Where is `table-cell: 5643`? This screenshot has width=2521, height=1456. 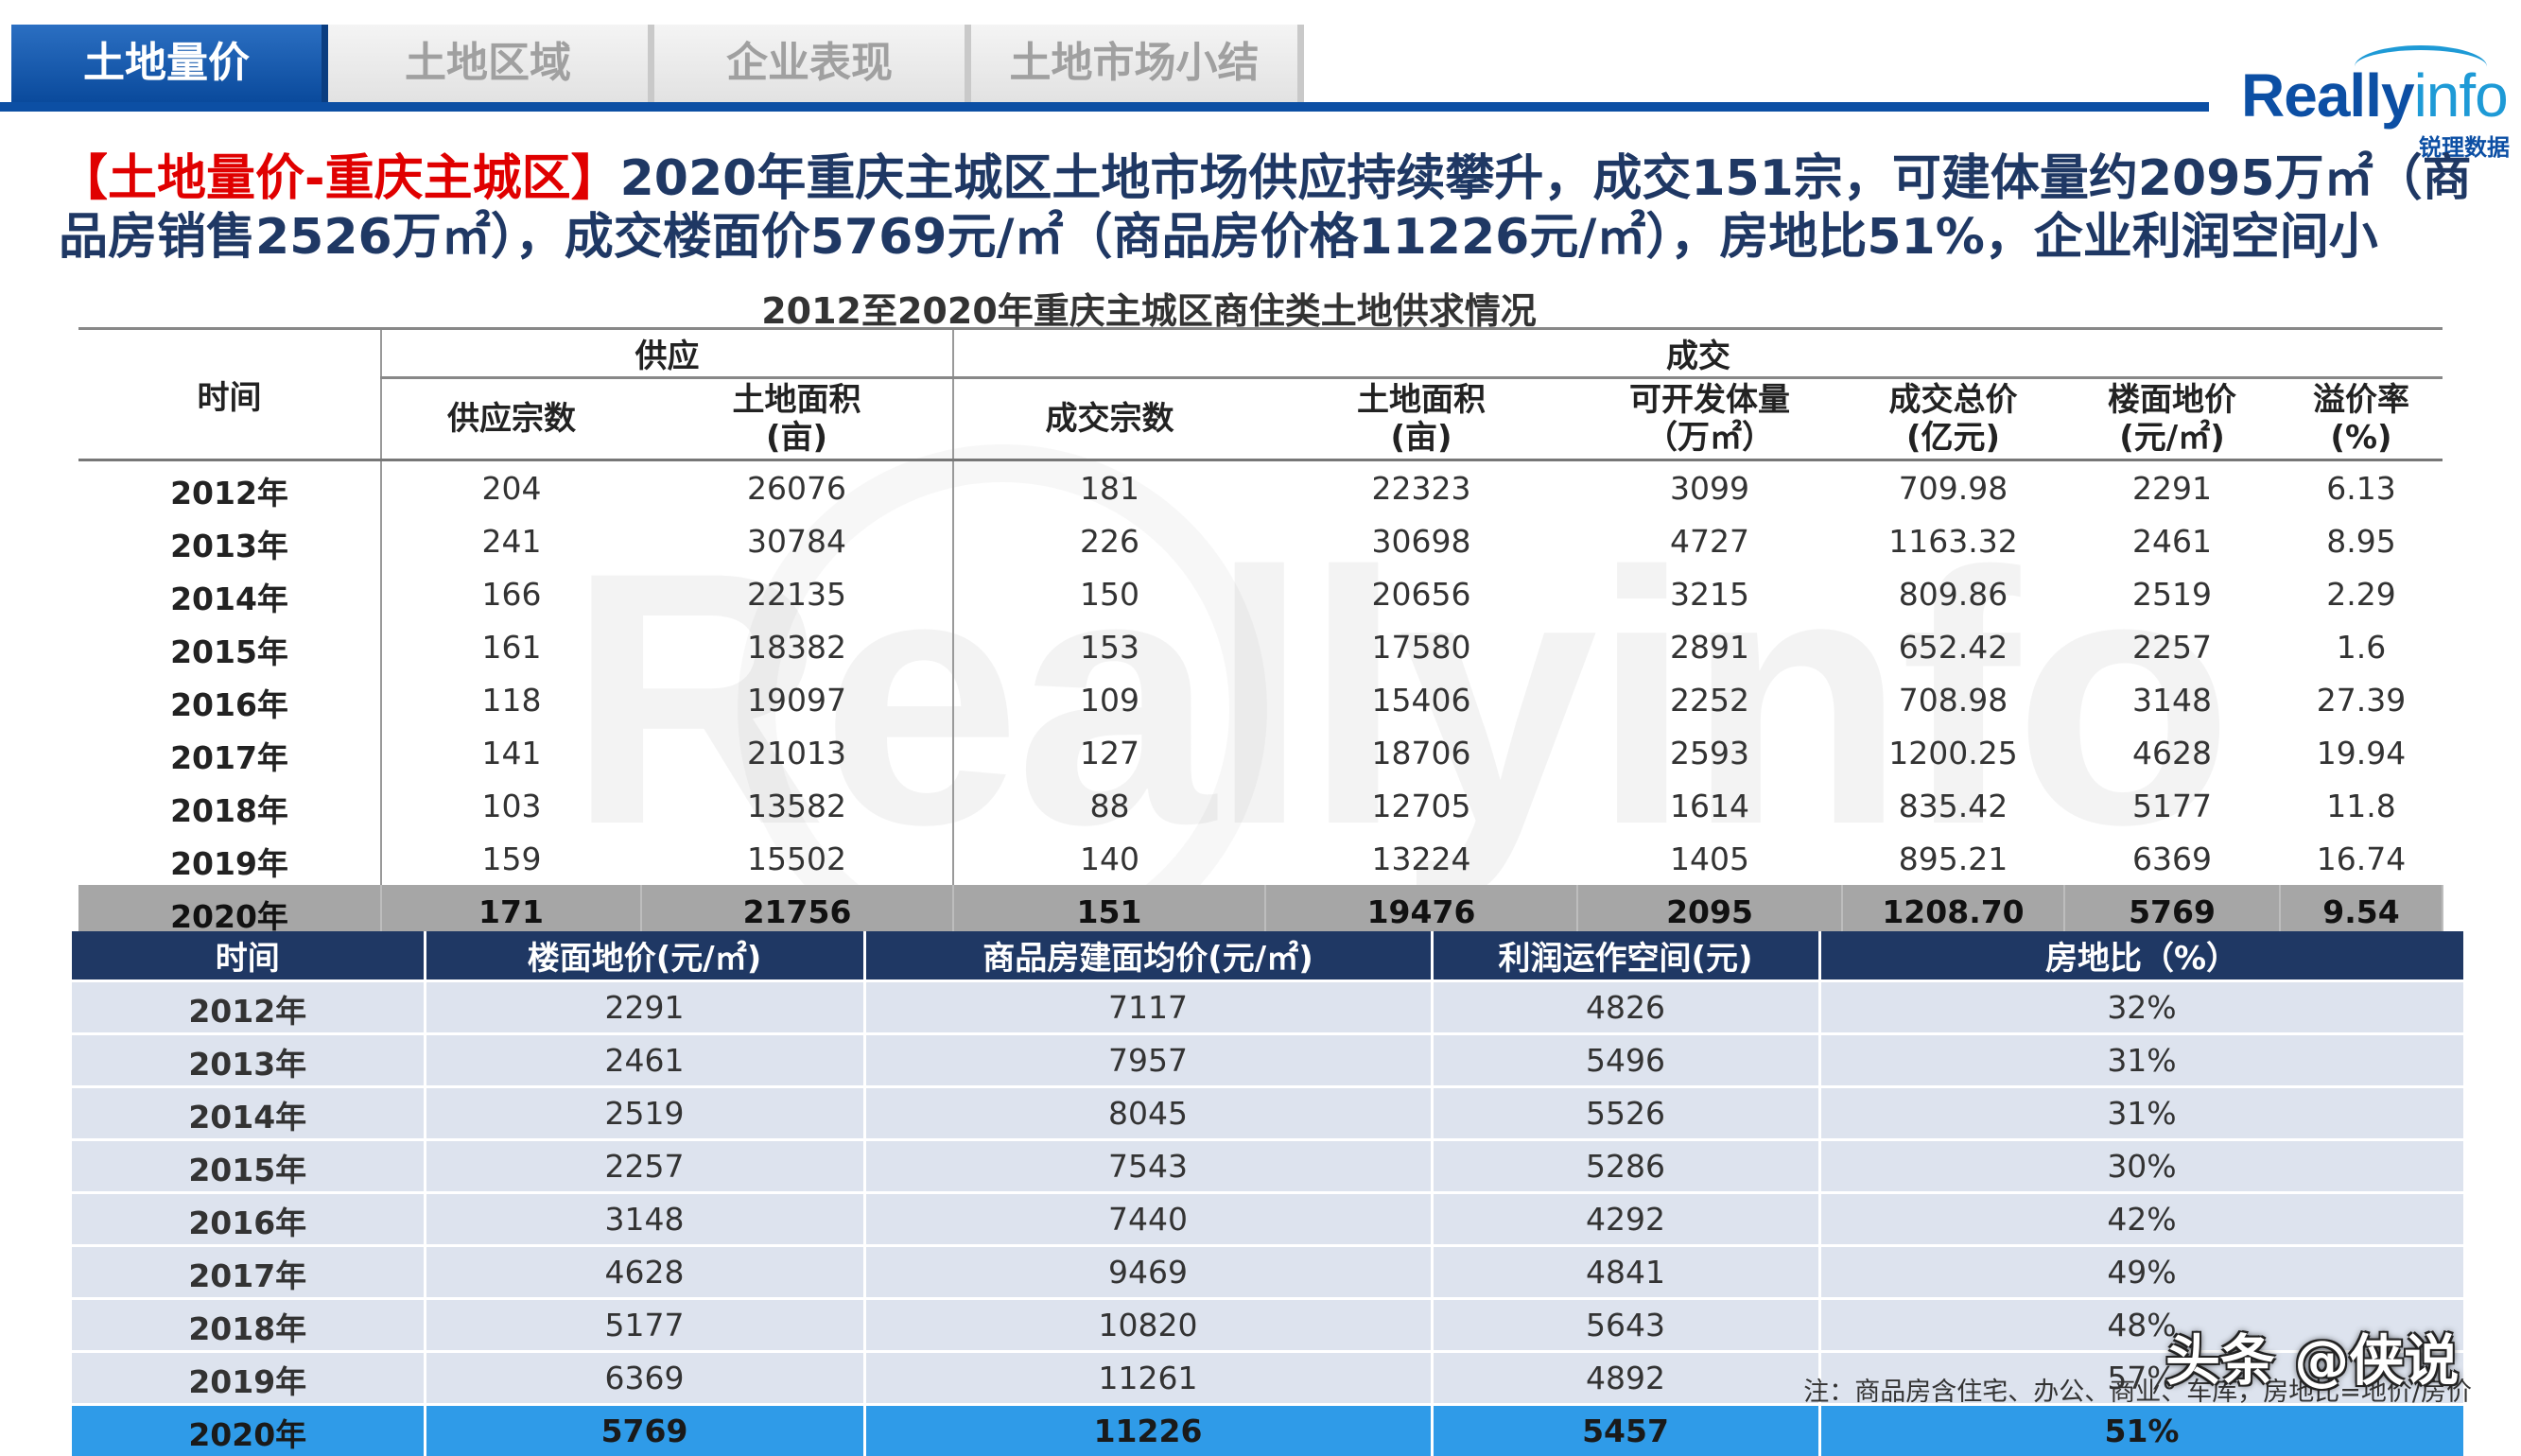
table-cell: 5643 is located at coordinates (1626, 1325).